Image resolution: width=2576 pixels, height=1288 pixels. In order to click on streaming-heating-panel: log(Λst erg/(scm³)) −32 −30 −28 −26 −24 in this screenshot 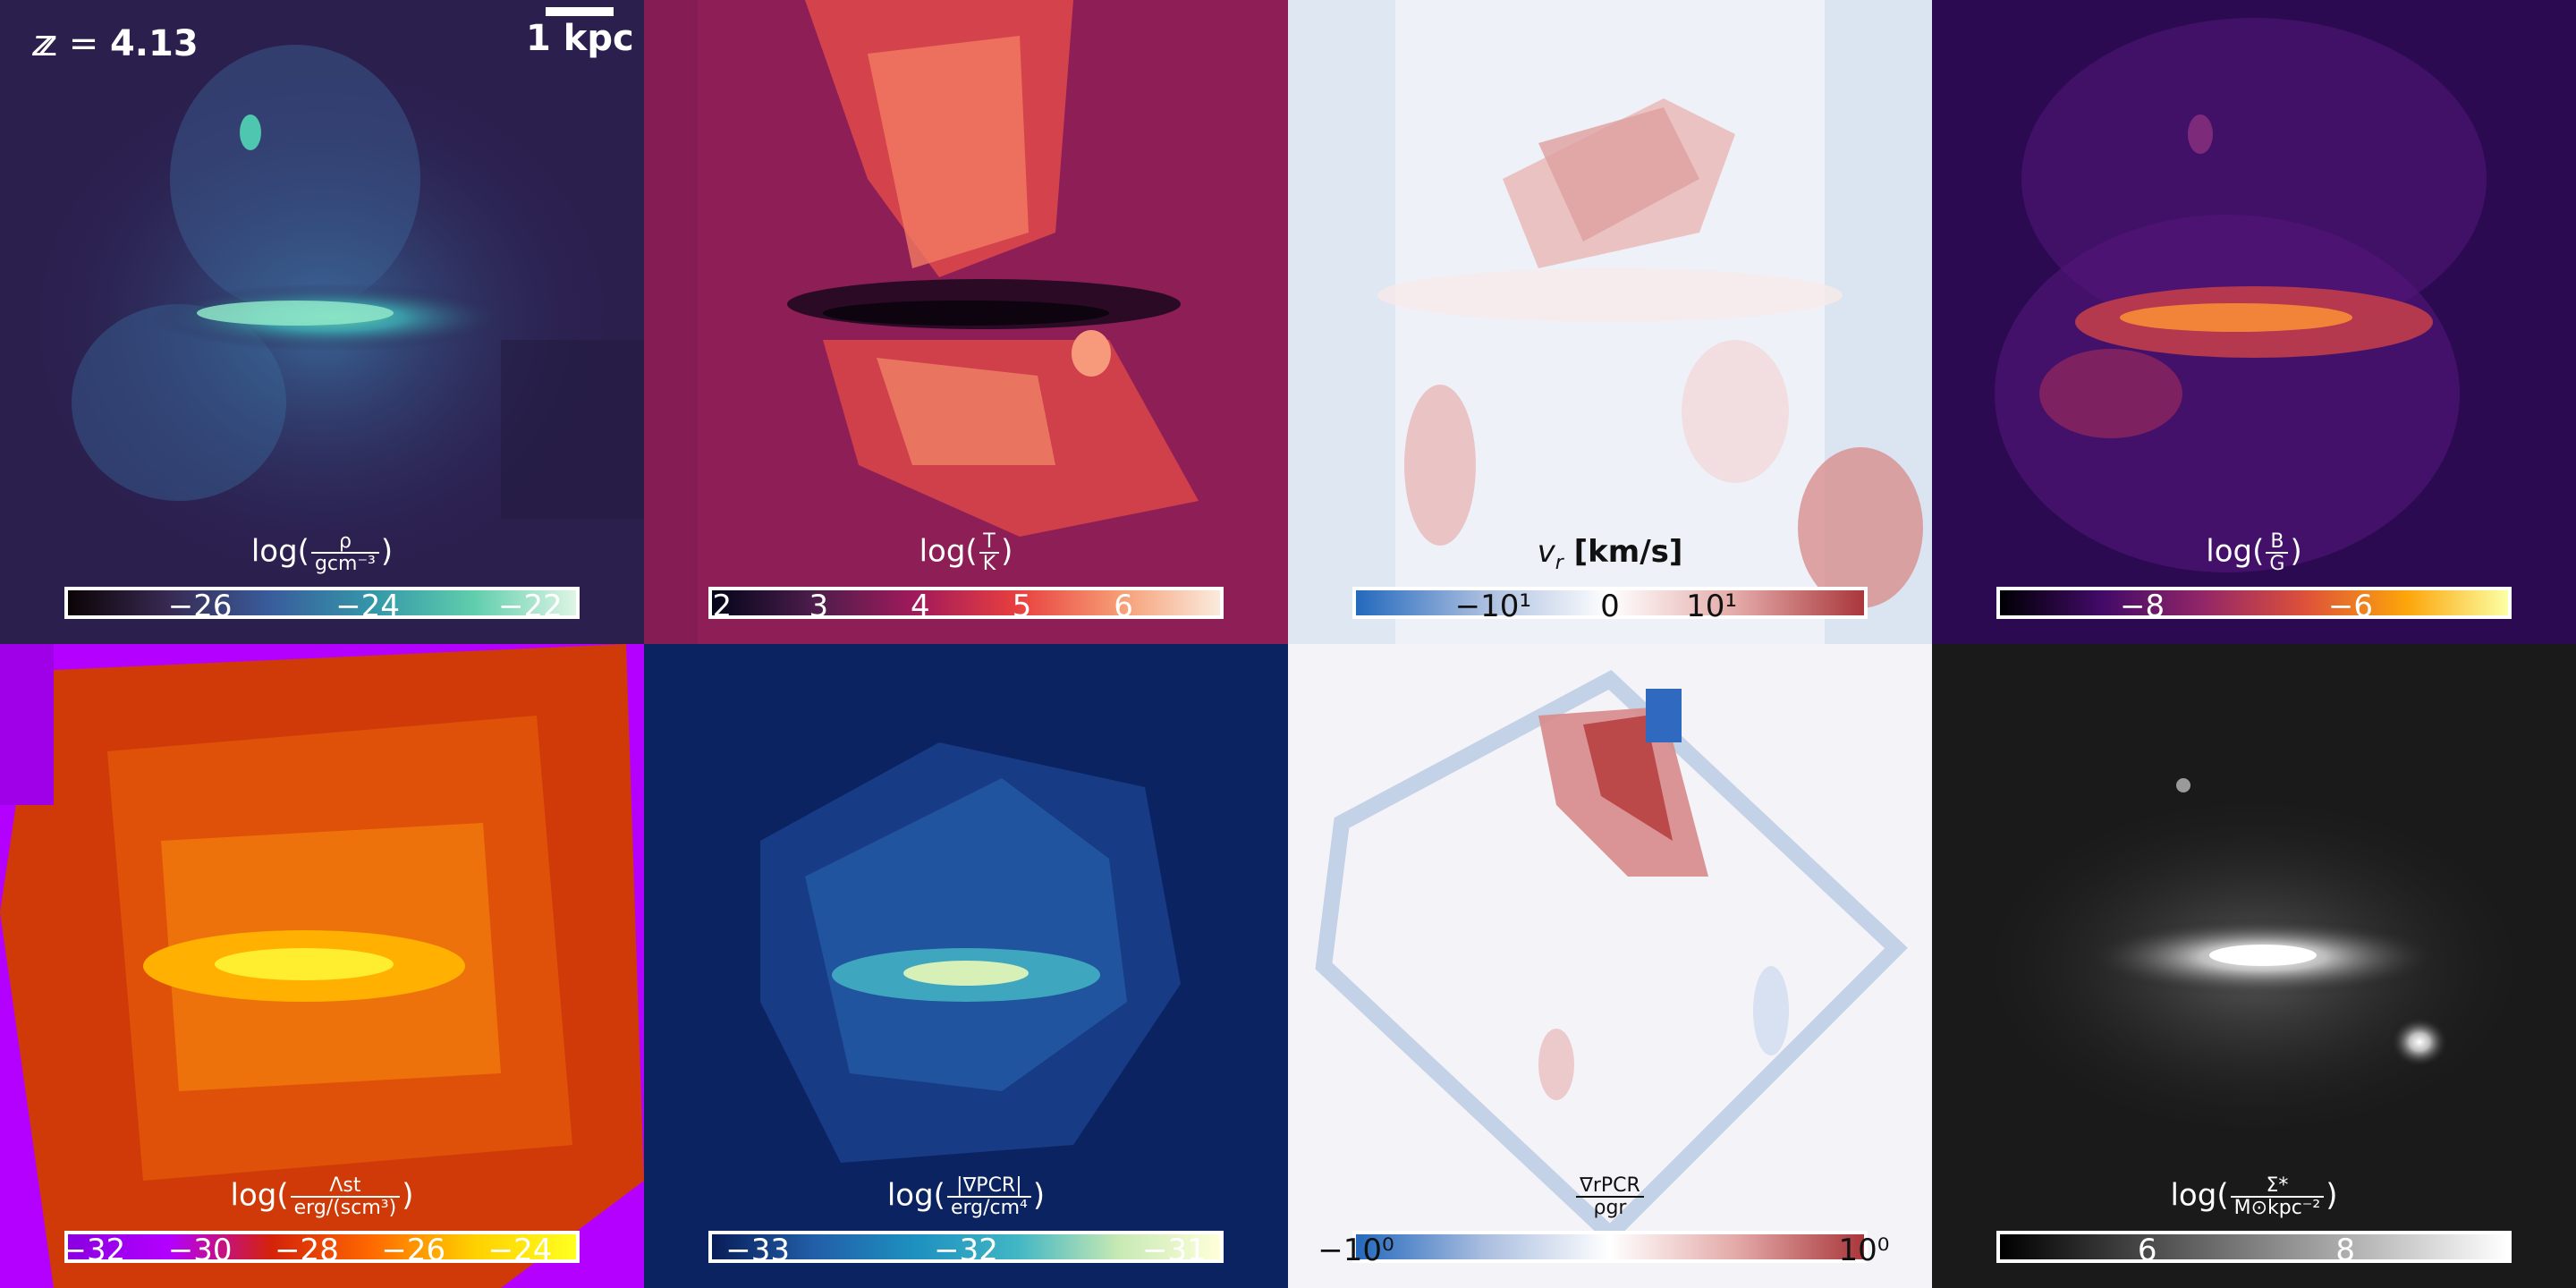, I will do `click(322, 966)`.